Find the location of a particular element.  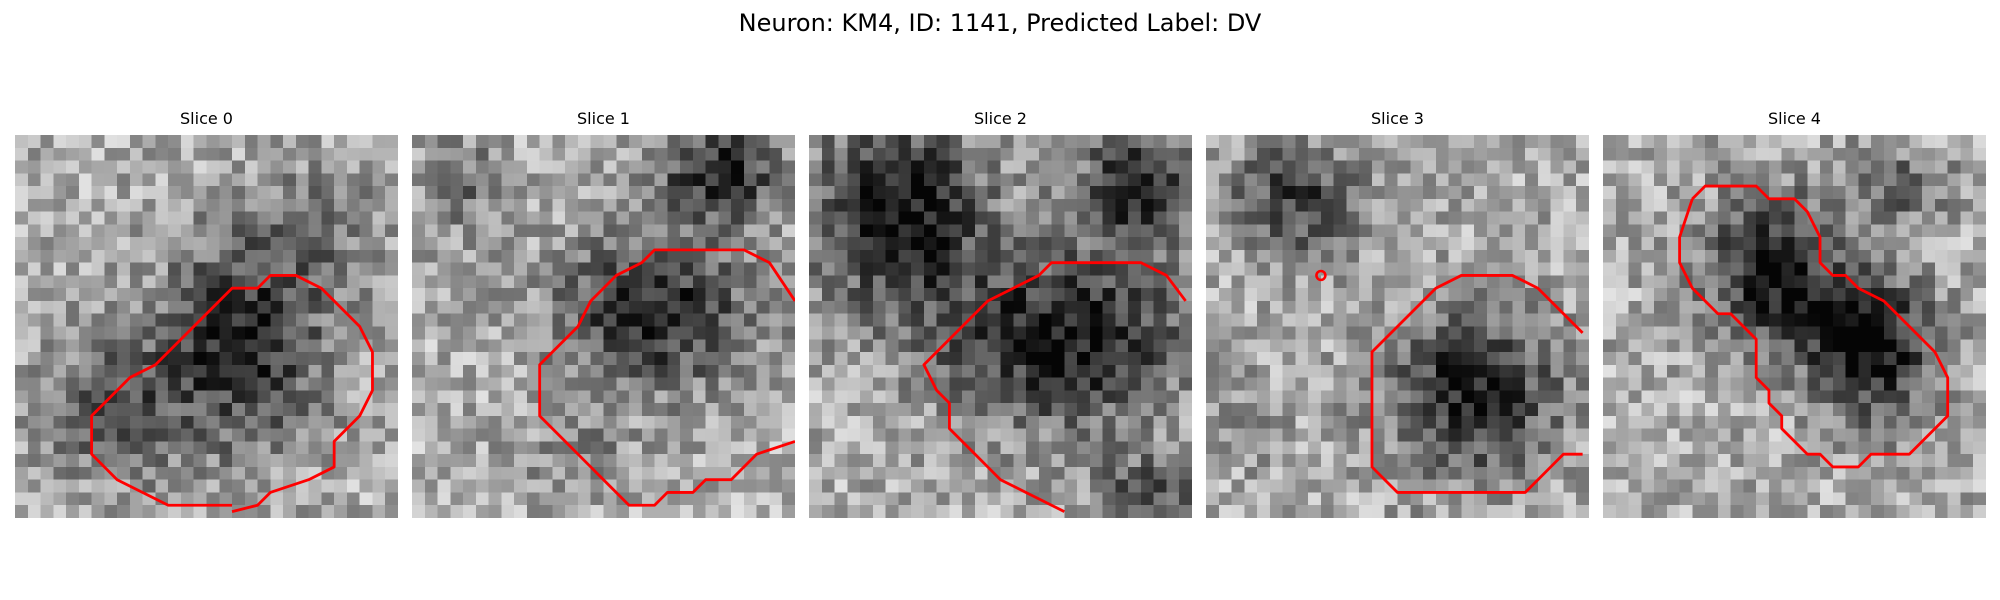

slice-panel-2: Slice 2 is located at coordinates (1000, 313).